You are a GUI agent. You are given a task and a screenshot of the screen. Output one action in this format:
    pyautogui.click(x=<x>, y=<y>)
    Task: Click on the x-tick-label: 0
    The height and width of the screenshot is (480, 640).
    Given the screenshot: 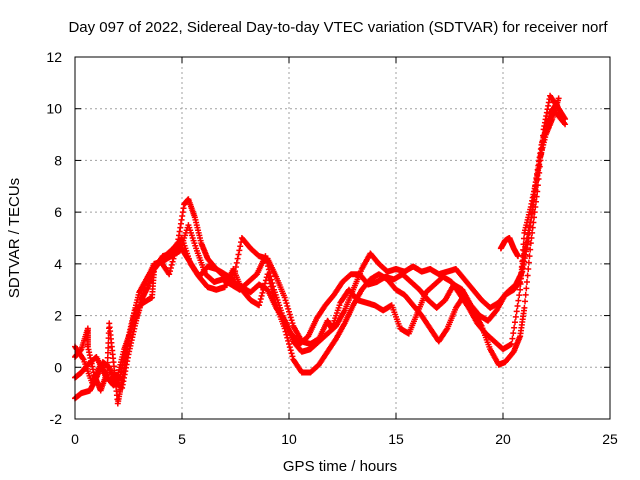 What is the action you would take?
    pyautogui.click(x=75, y=439)
    